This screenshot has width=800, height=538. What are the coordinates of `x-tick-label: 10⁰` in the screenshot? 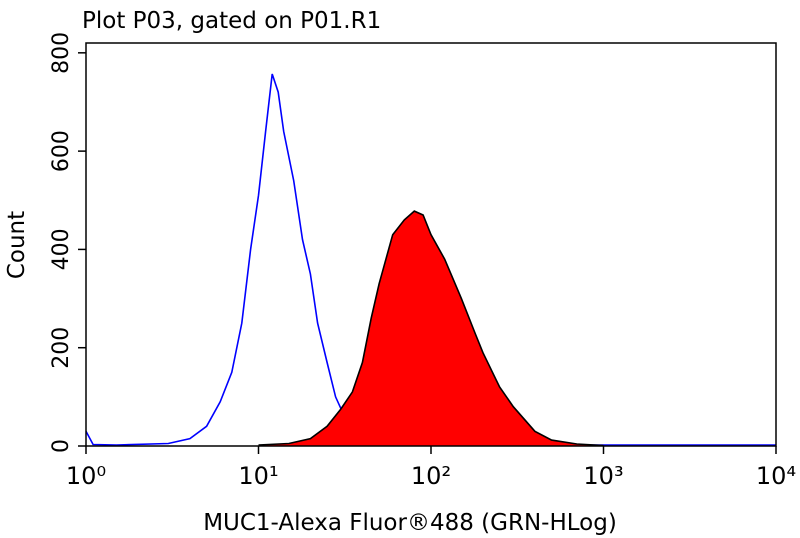 It's located at (86, 476).